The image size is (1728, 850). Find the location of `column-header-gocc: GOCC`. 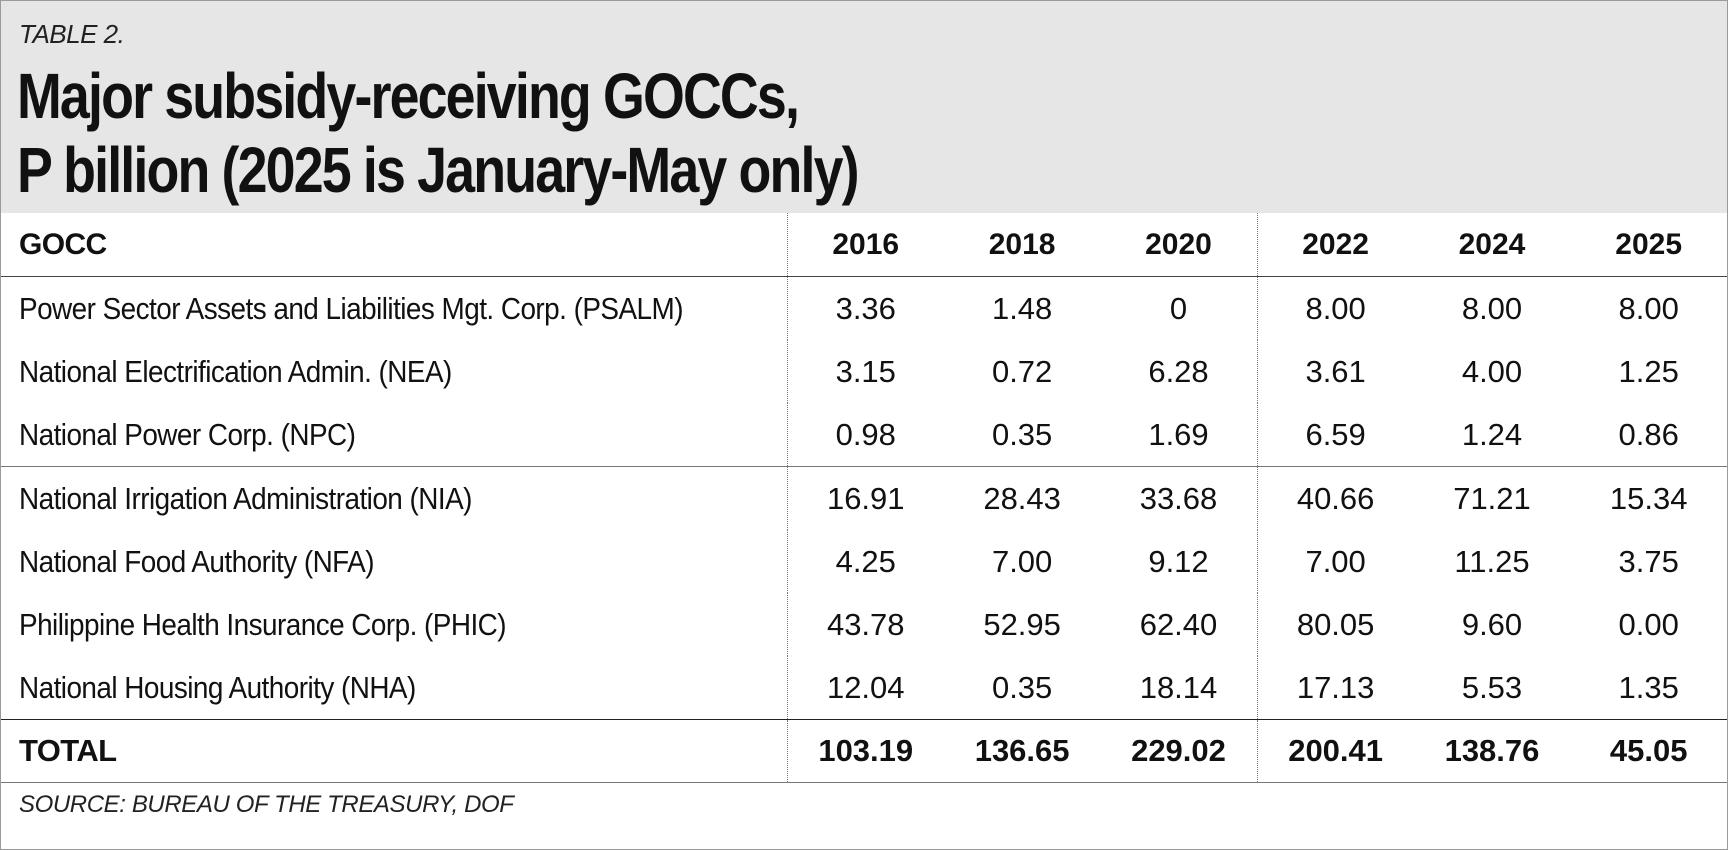

column-header-gocc: GOCC is located at coordinates (394, 245).